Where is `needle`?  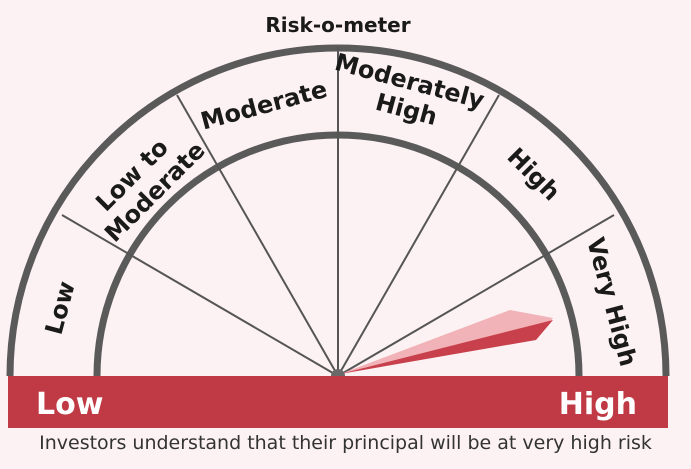 needle is located at coordinates (446, 347).